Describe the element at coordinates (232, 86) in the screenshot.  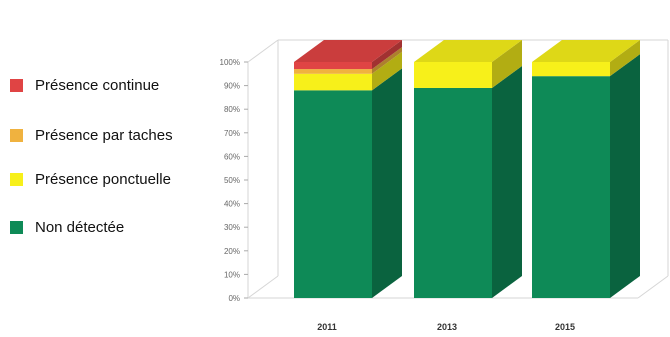
I see `y-tick-label: 90%` at that location.